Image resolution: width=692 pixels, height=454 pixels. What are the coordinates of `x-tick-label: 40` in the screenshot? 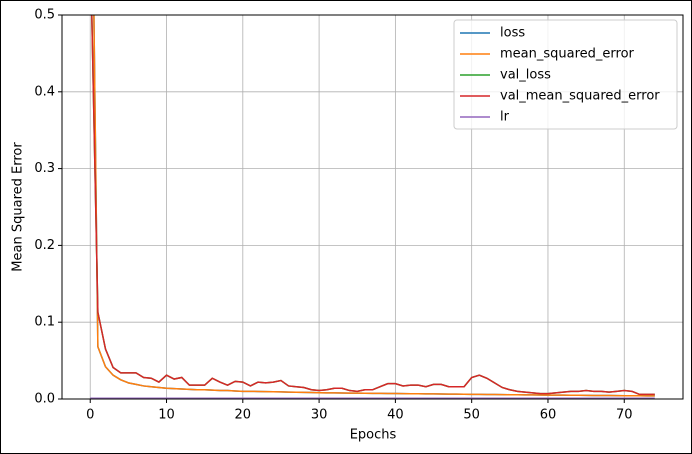 It's located at (395, 415).